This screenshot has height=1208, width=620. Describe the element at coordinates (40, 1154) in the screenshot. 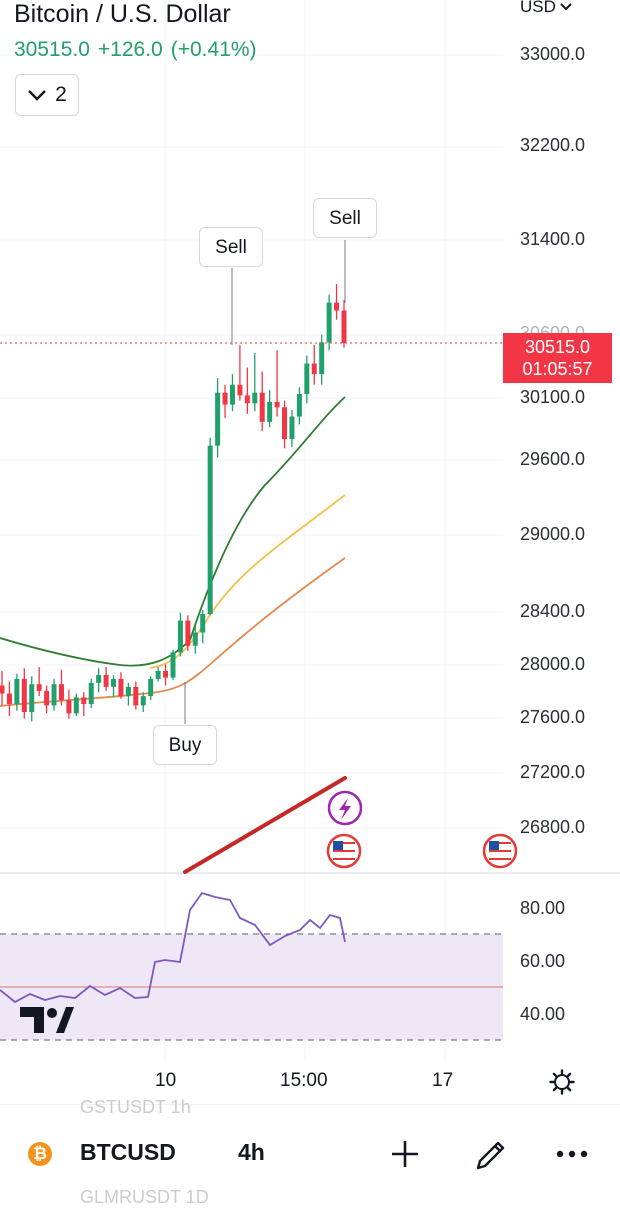

I see `bitcoin-icon: ₿` at that location.